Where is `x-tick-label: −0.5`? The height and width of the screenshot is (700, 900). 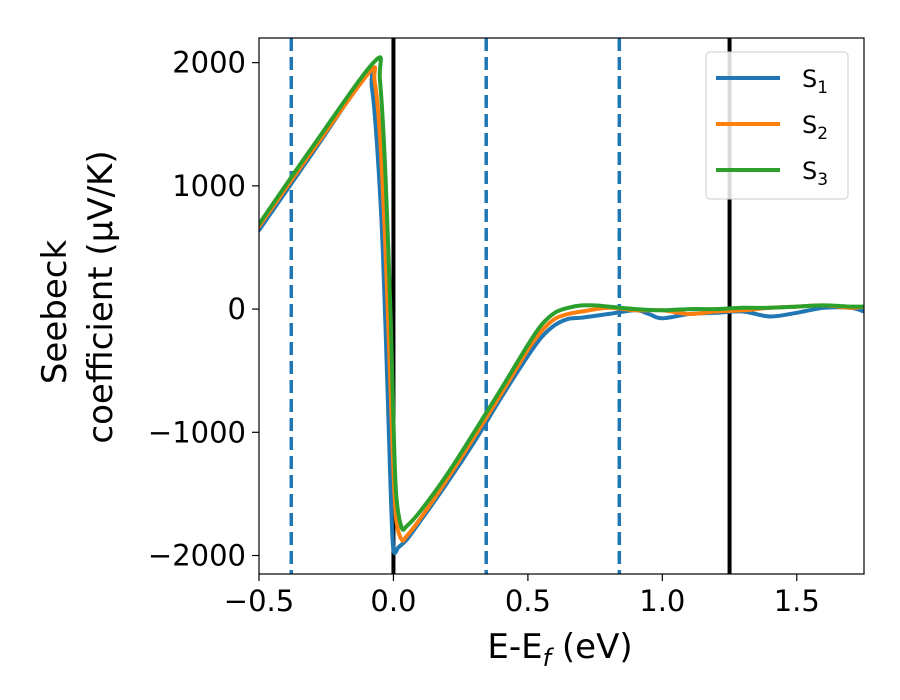
x-tick-label: −0.5 is located at coordinates (259, 601).